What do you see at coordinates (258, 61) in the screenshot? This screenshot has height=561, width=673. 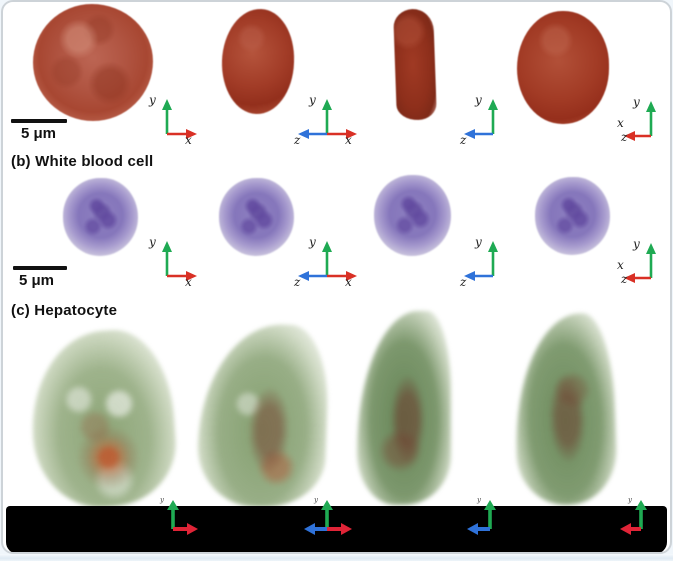 I see `red-blood-cell-view-tilt` at bounding box center [258, 61].